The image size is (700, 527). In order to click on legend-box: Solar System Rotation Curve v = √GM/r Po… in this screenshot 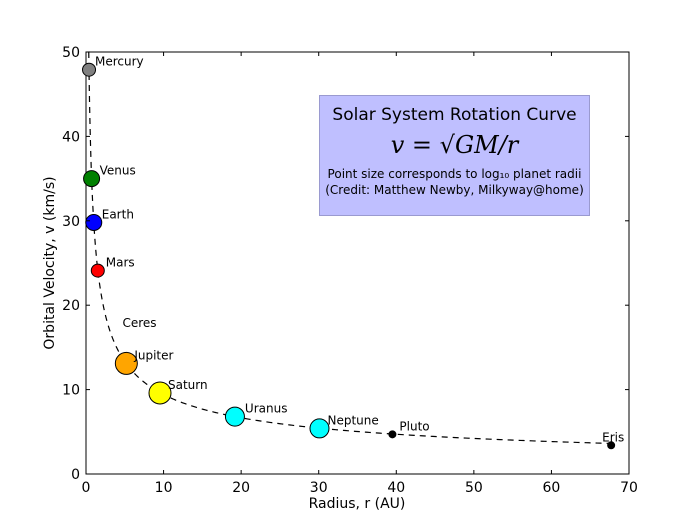, I will do `click(454, 155)`.